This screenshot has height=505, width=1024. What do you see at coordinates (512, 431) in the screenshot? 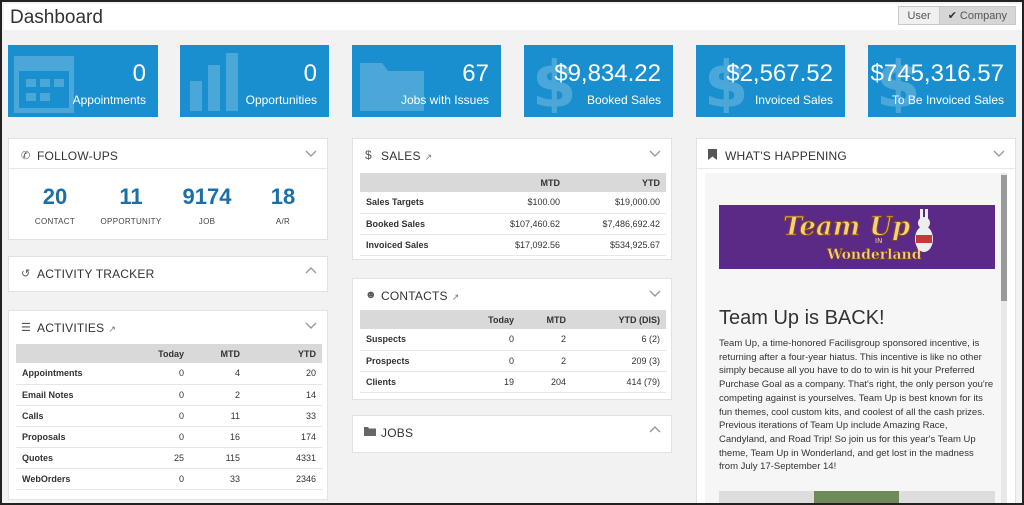
I see `jobs-header: JOBS` at bounding box center [512, 431].